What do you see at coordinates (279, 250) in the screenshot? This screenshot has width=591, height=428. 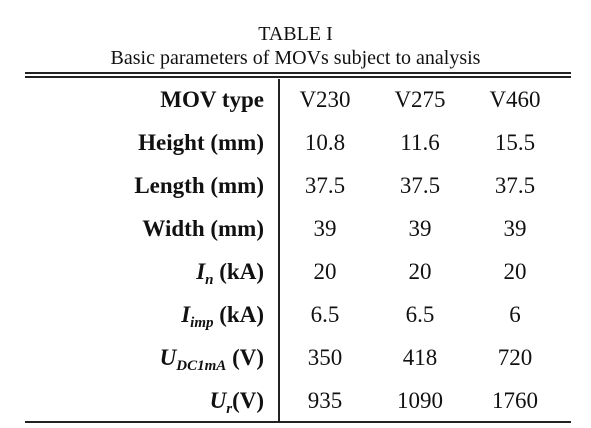 I see `column-rule` at bounding box center [279, 250].